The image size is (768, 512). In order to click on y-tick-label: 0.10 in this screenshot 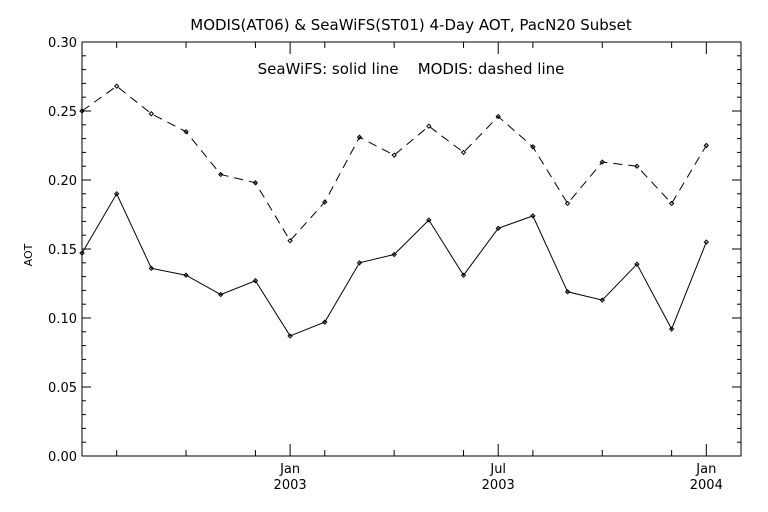, I will do `click(62, 319)`.